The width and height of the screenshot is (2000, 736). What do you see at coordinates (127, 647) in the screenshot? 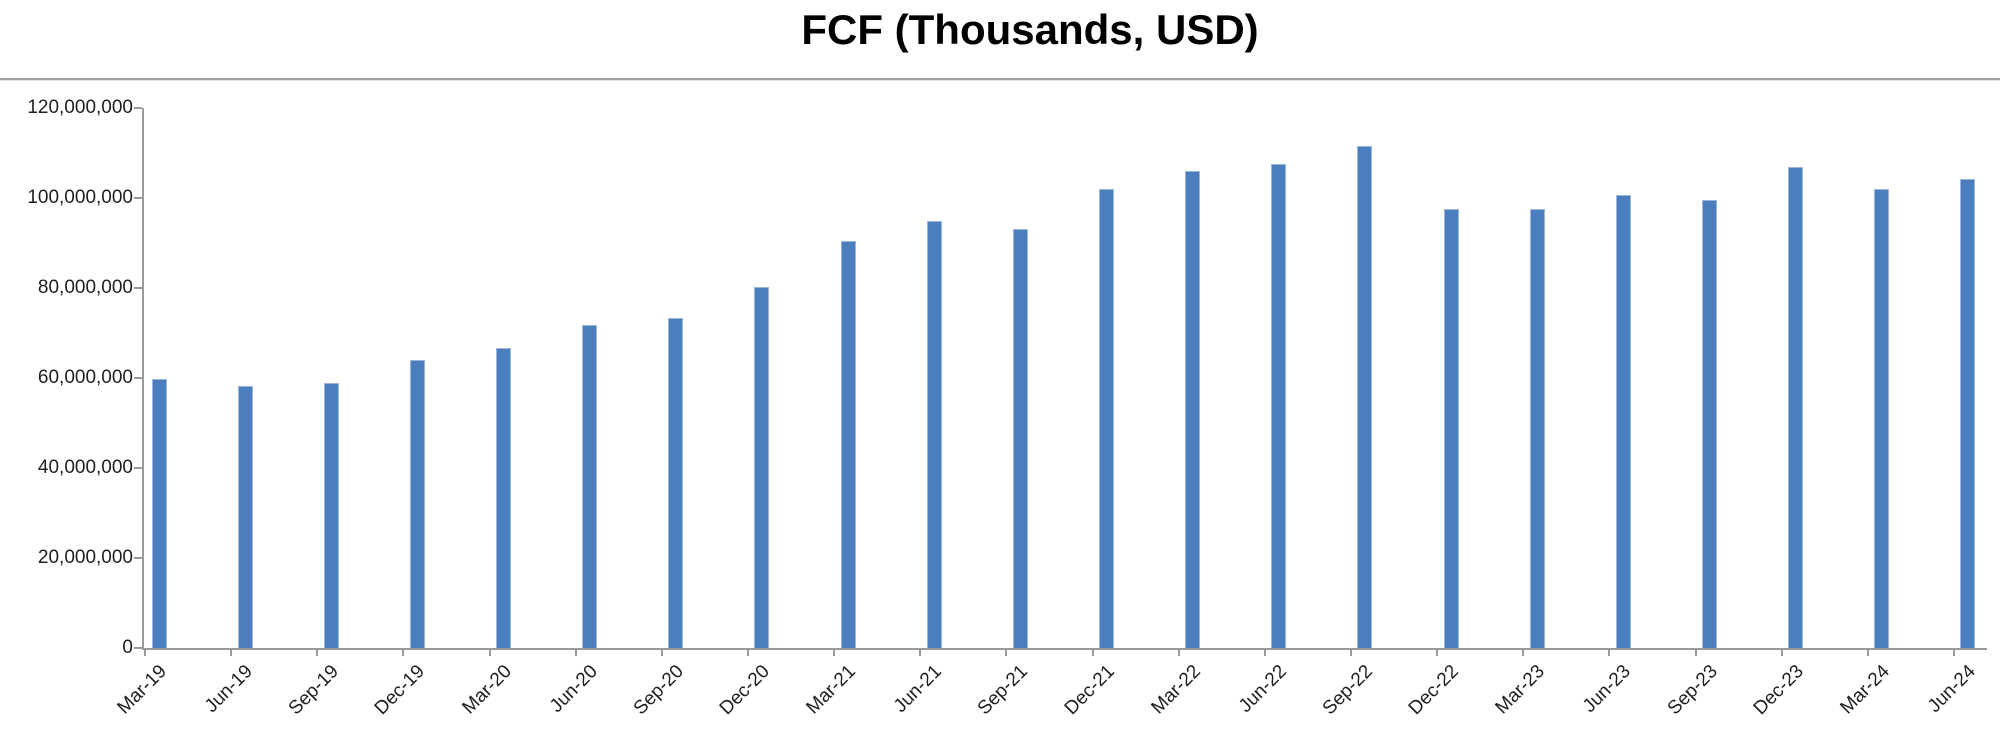
I see `y-tick-label: 0` at bounding box center [127, 647].